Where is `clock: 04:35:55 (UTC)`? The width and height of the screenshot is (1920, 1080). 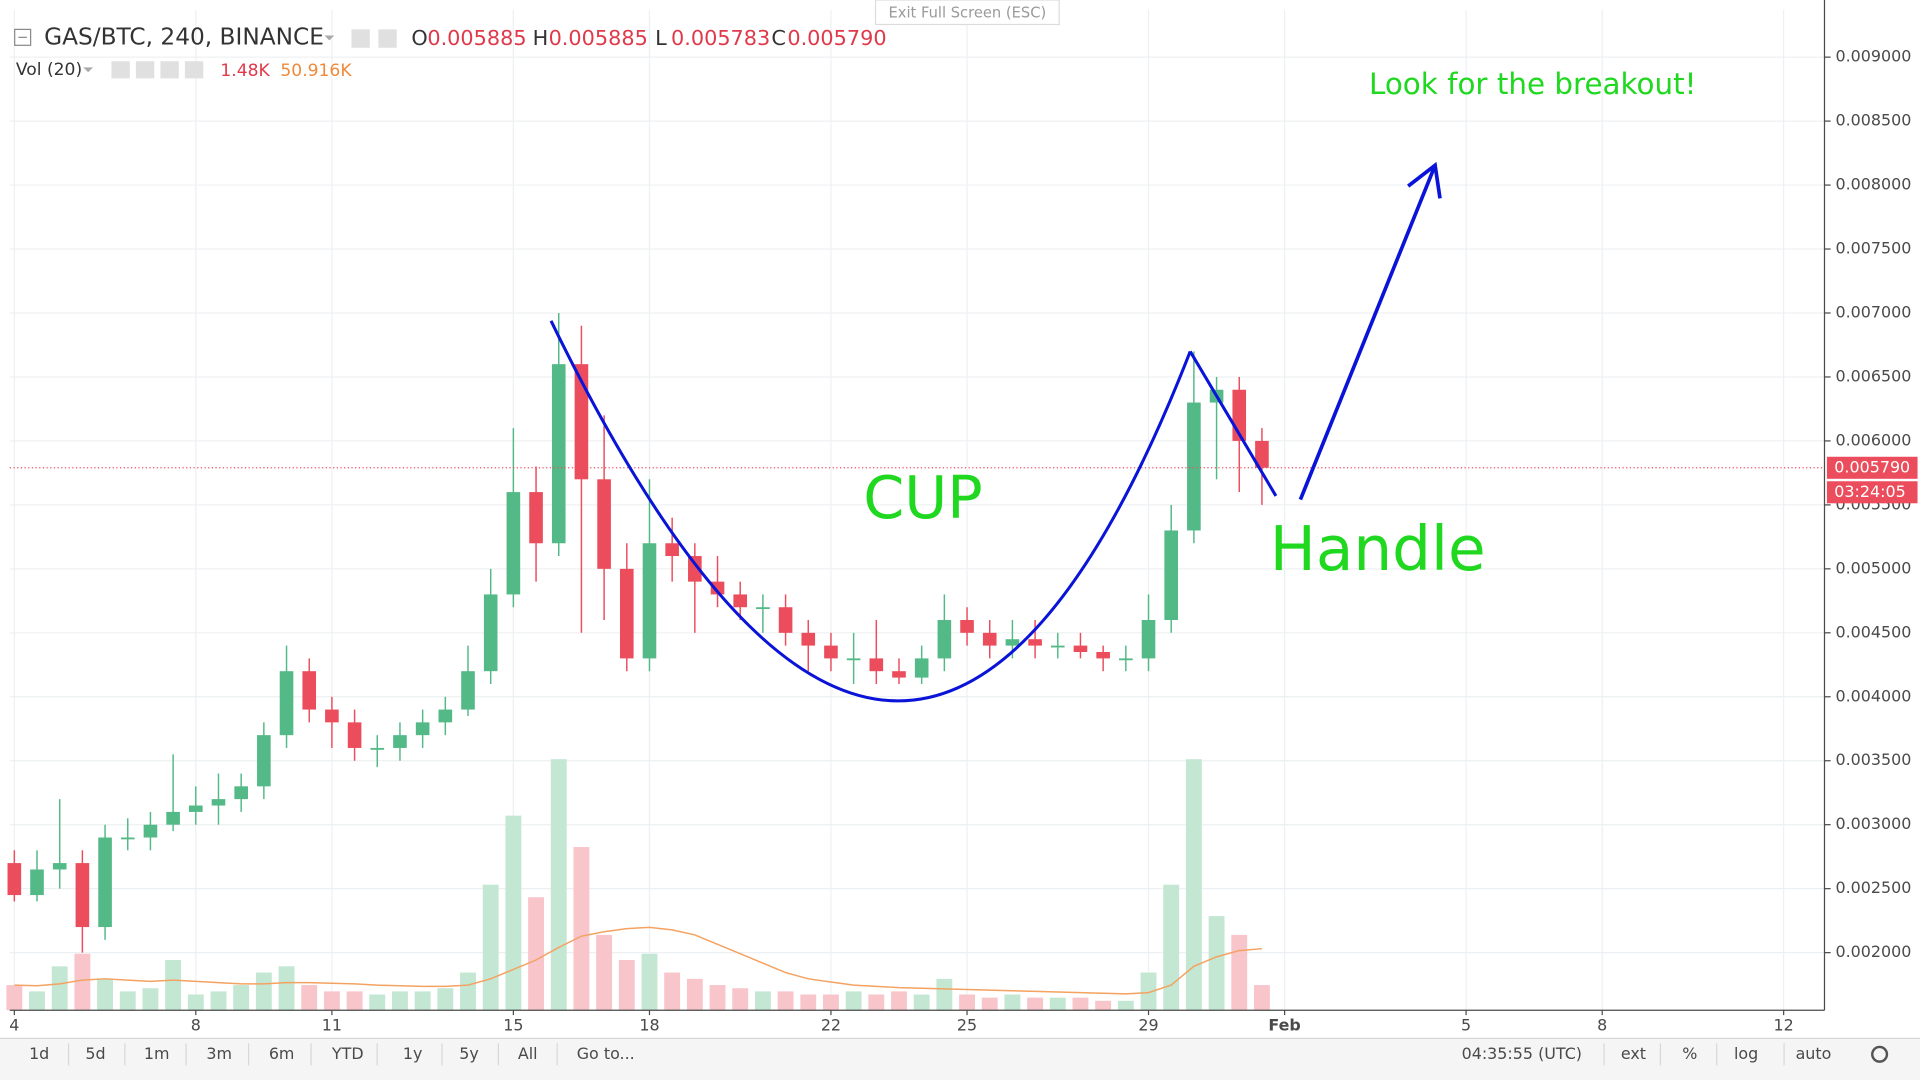
clock: 04:35:55 (UTC) is located at coordinates (1522, 1053).